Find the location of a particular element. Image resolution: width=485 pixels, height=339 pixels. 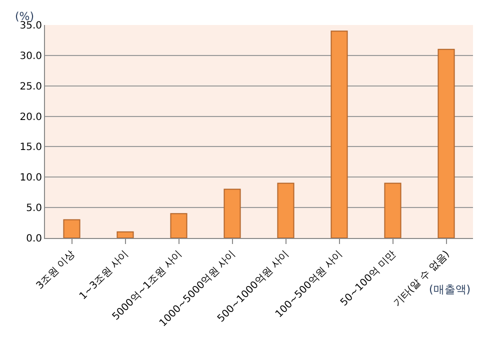

y-tick-label: 5.0 is located at coordinates (34, 208).